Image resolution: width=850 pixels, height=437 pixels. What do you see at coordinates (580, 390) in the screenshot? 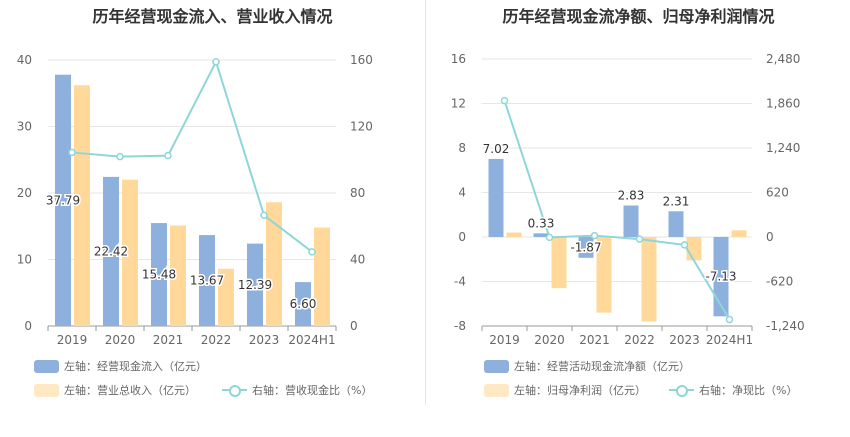
I see `legend-label: 左轴：归母净利润（亿元）` at bounding box center [580, 390].